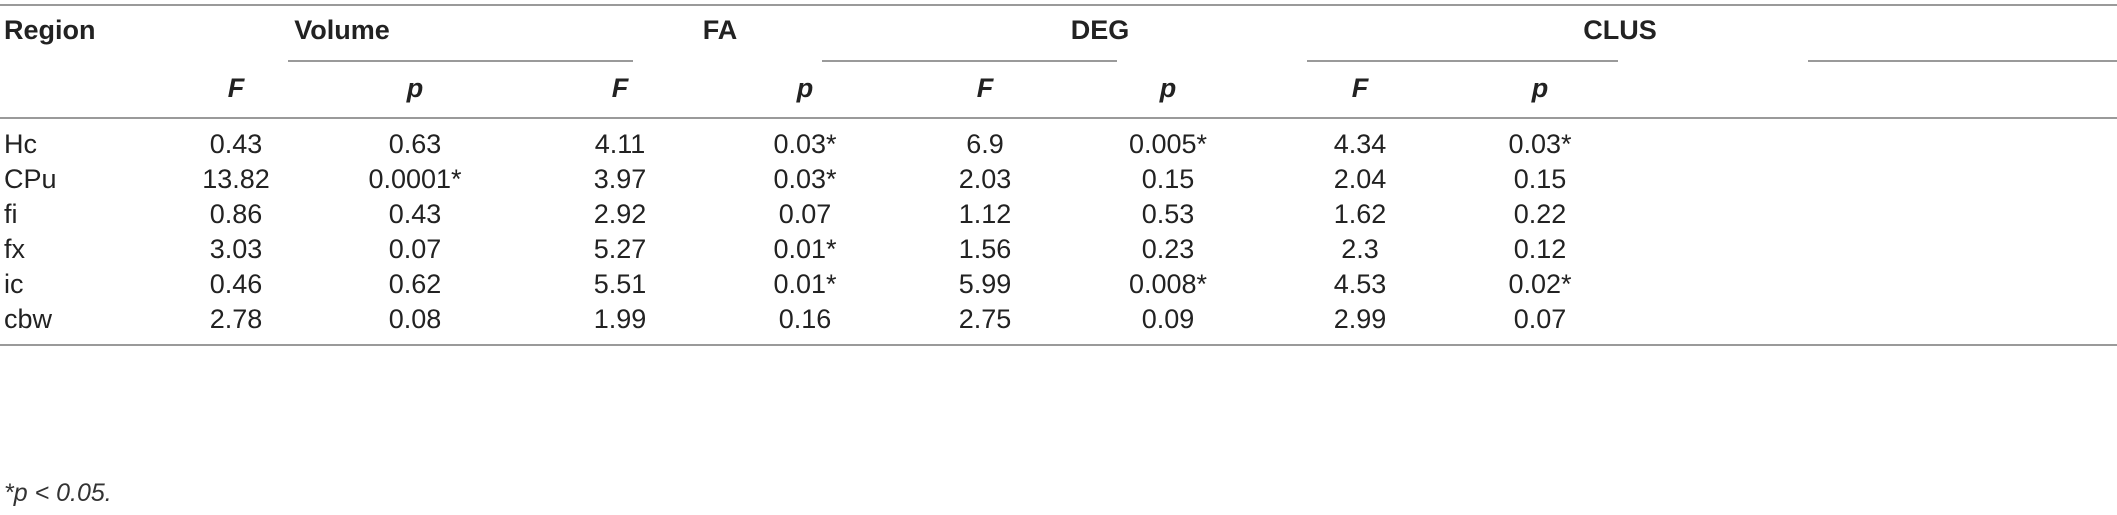 This screenshot has width=2117, height=515. What do you see at coordinates (985, 319) in the screenshot?
I see `table-cell: 2.75` at bounding box center [985, 319].